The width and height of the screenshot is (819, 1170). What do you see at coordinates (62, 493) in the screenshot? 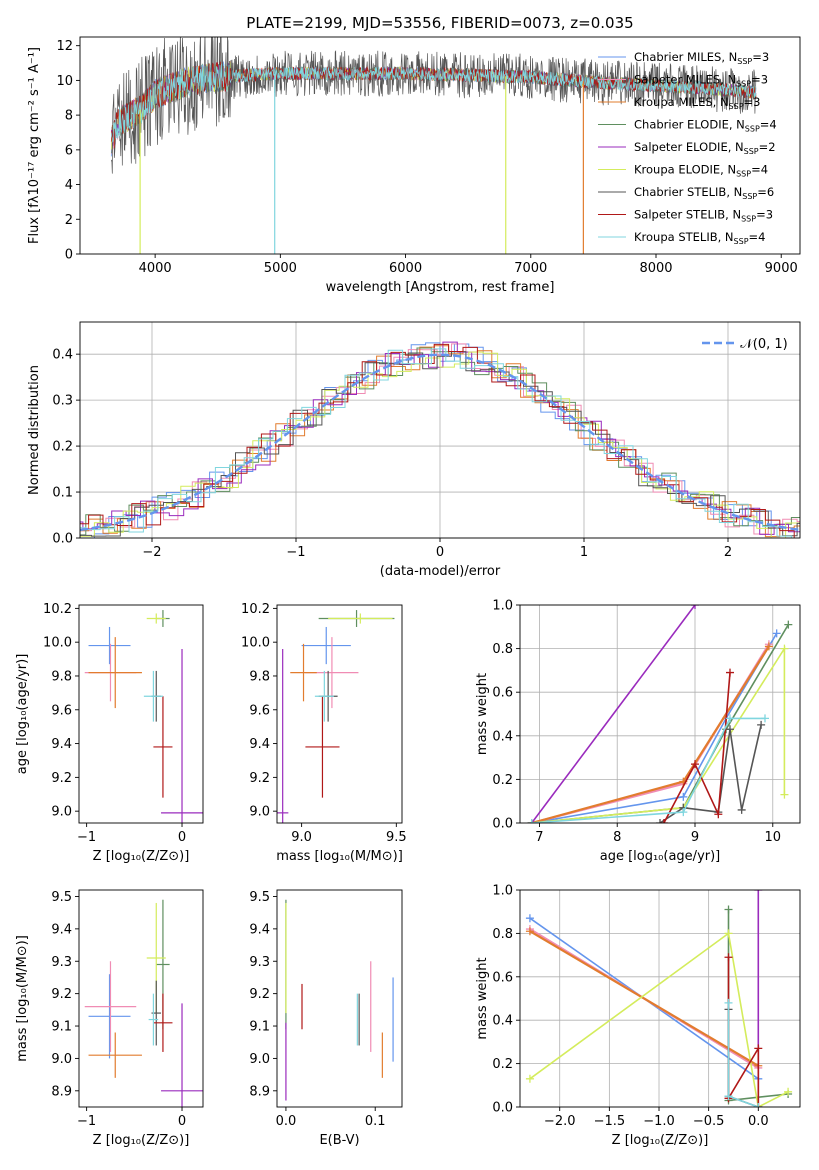
I see `y-tick-label: 0.1` at bounding box center [62, 493].